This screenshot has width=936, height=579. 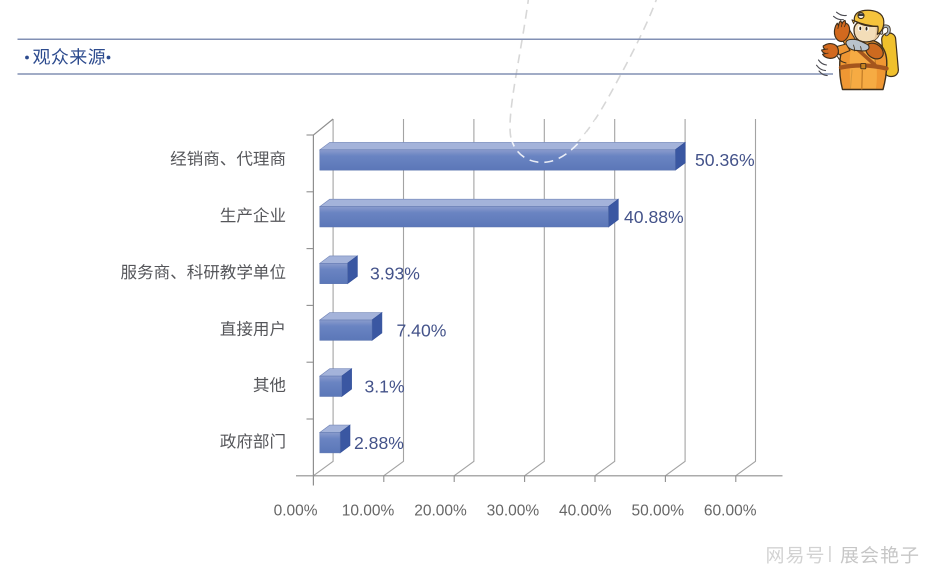 What do you see at coordinates (725, 160) in the screenshot?
I see `svg-text: 50.36%` at bounding box center [725, 160].